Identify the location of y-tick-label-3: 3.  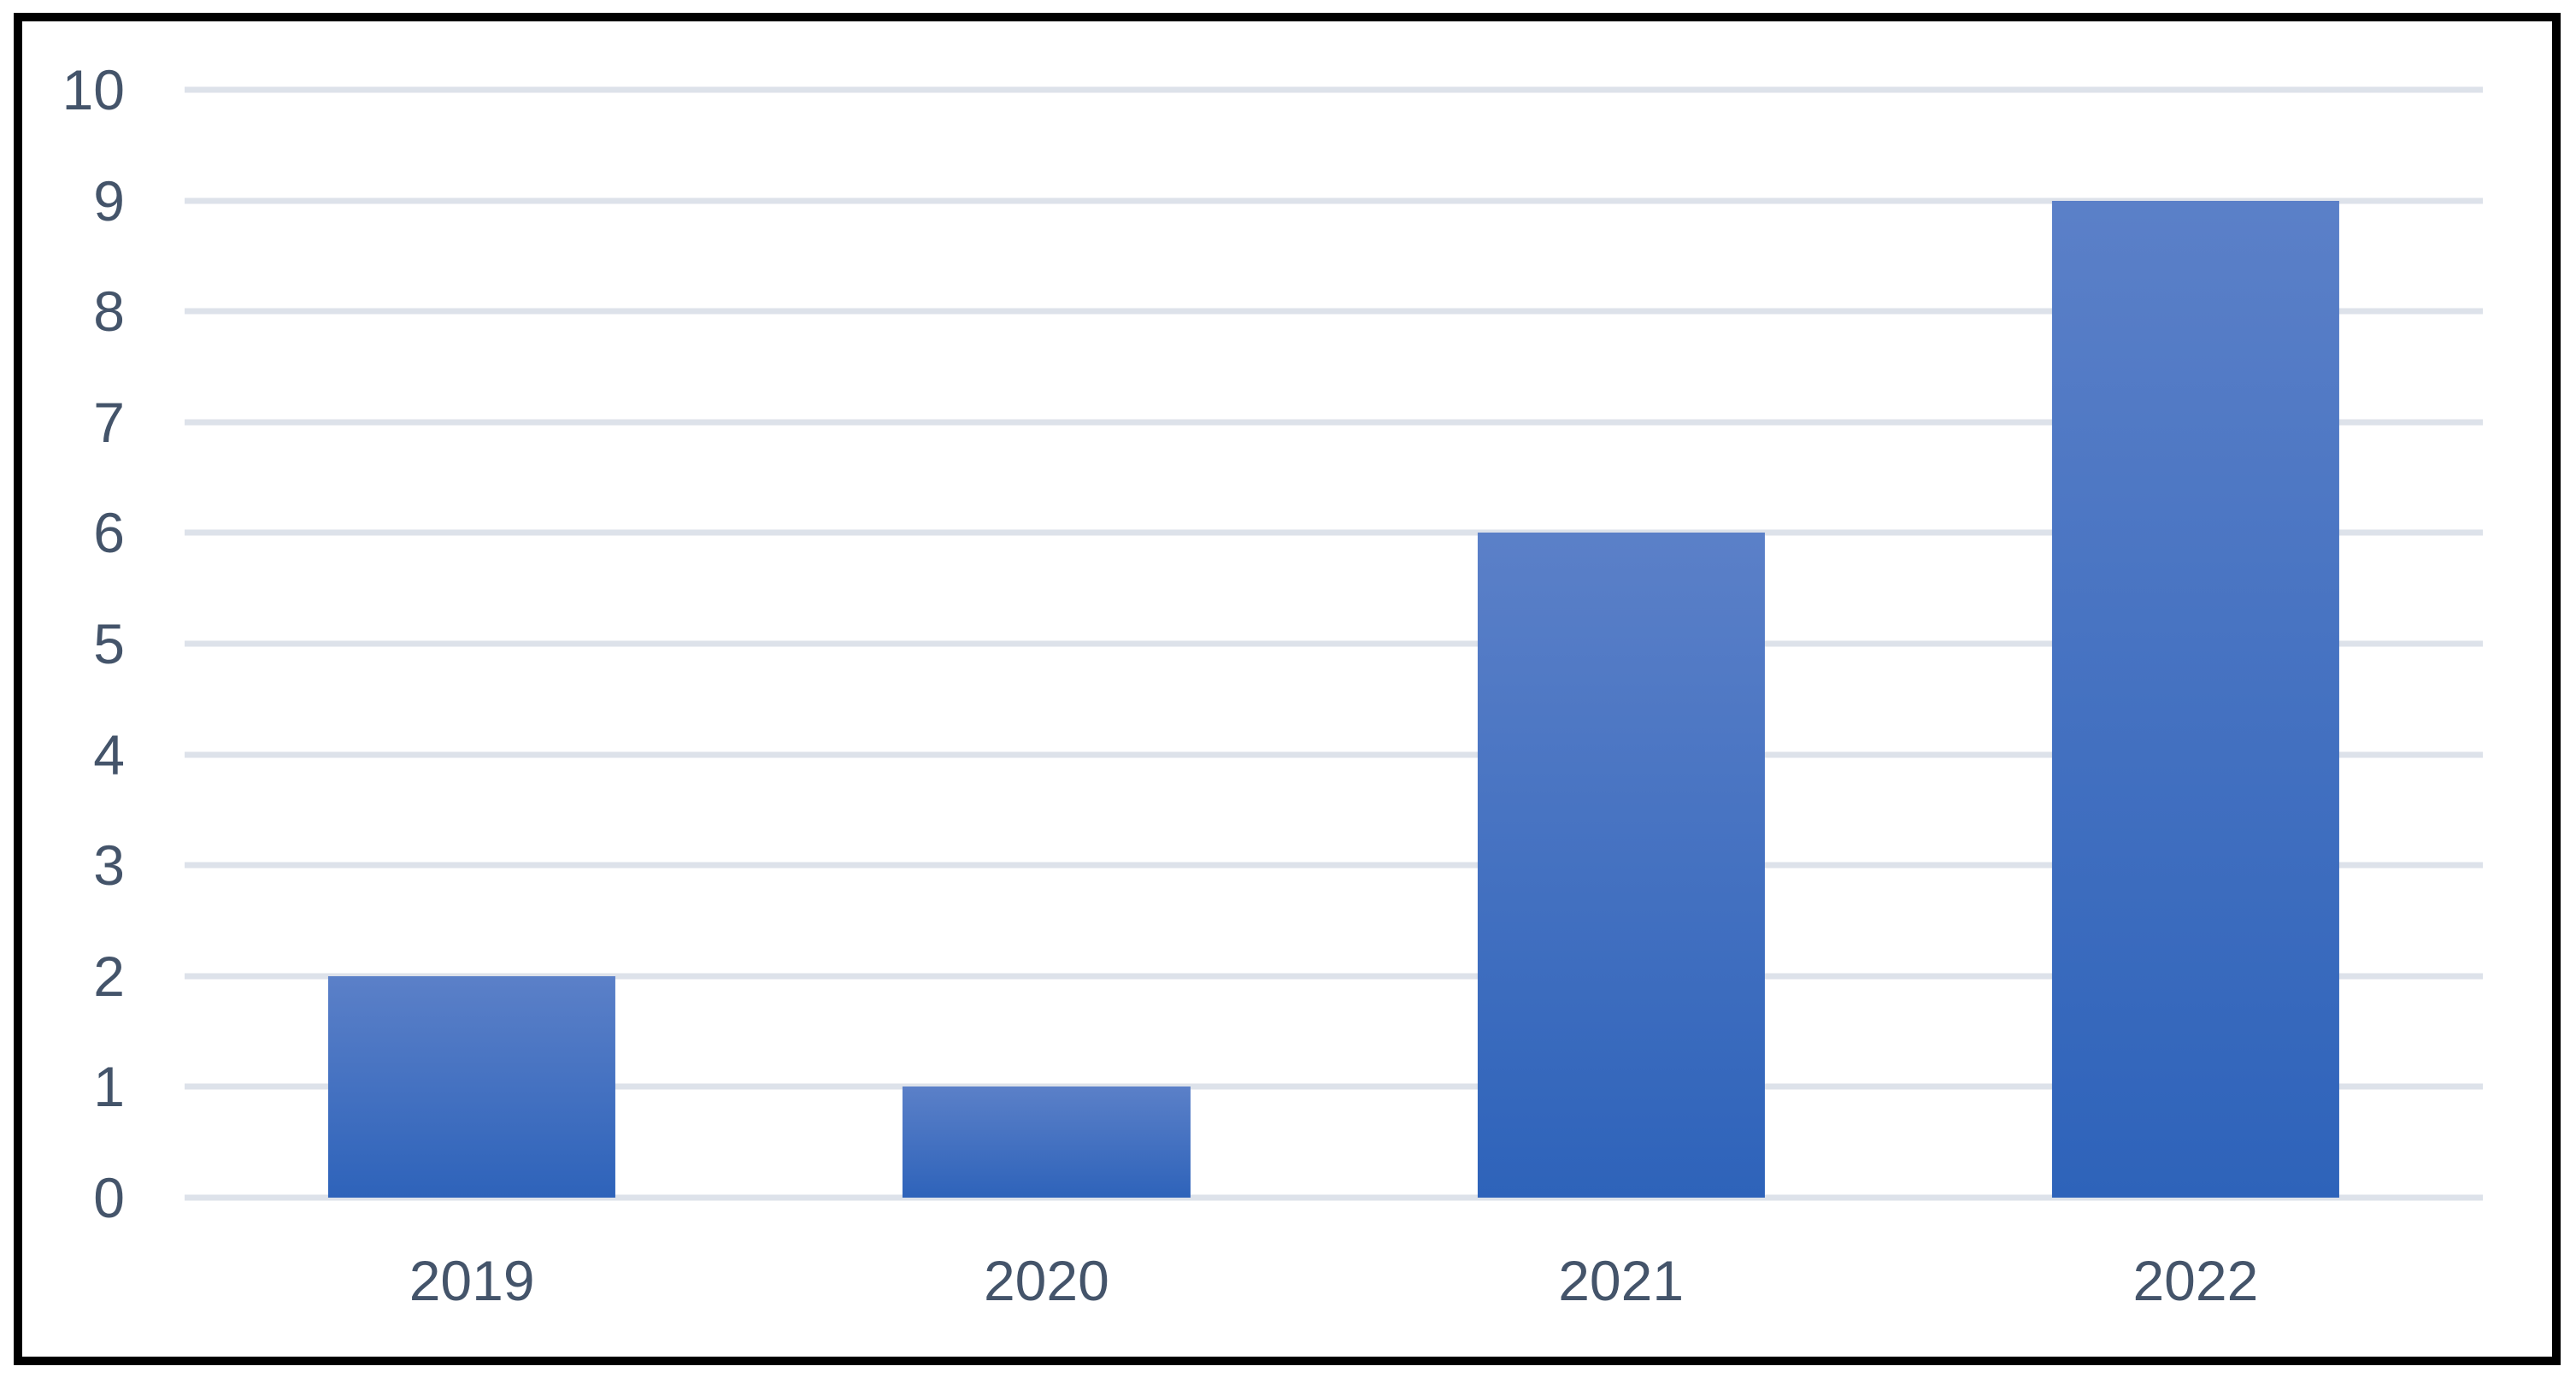
(109, 865).